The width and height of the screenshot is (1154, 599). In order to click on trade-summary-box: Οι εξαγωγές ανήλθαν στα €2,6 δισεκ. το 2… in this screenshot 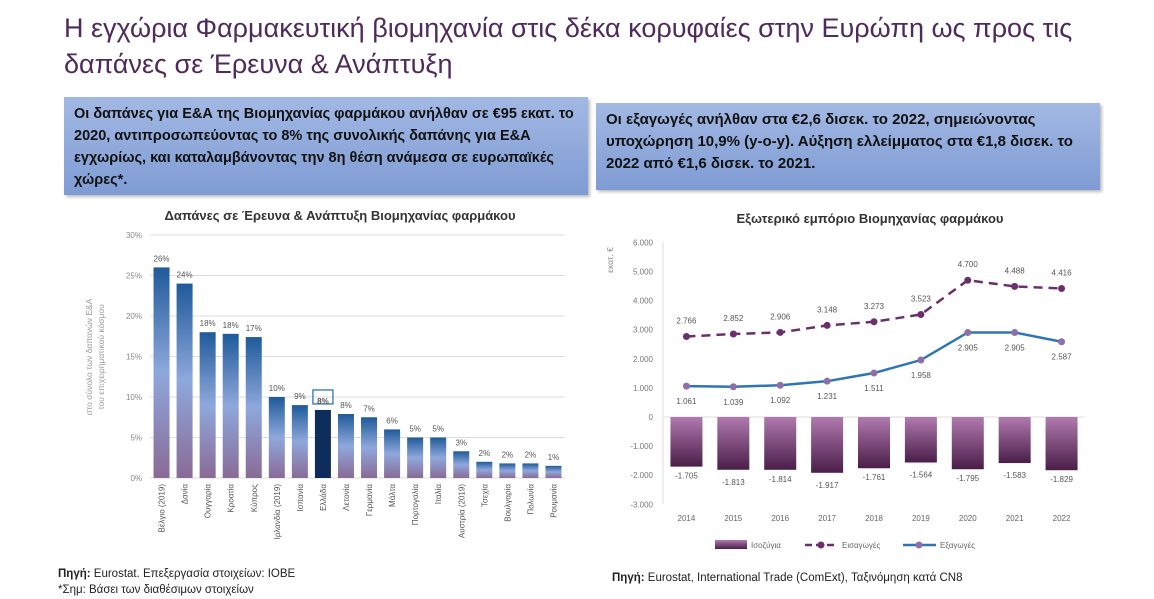, I will do `click(848, 146)`.